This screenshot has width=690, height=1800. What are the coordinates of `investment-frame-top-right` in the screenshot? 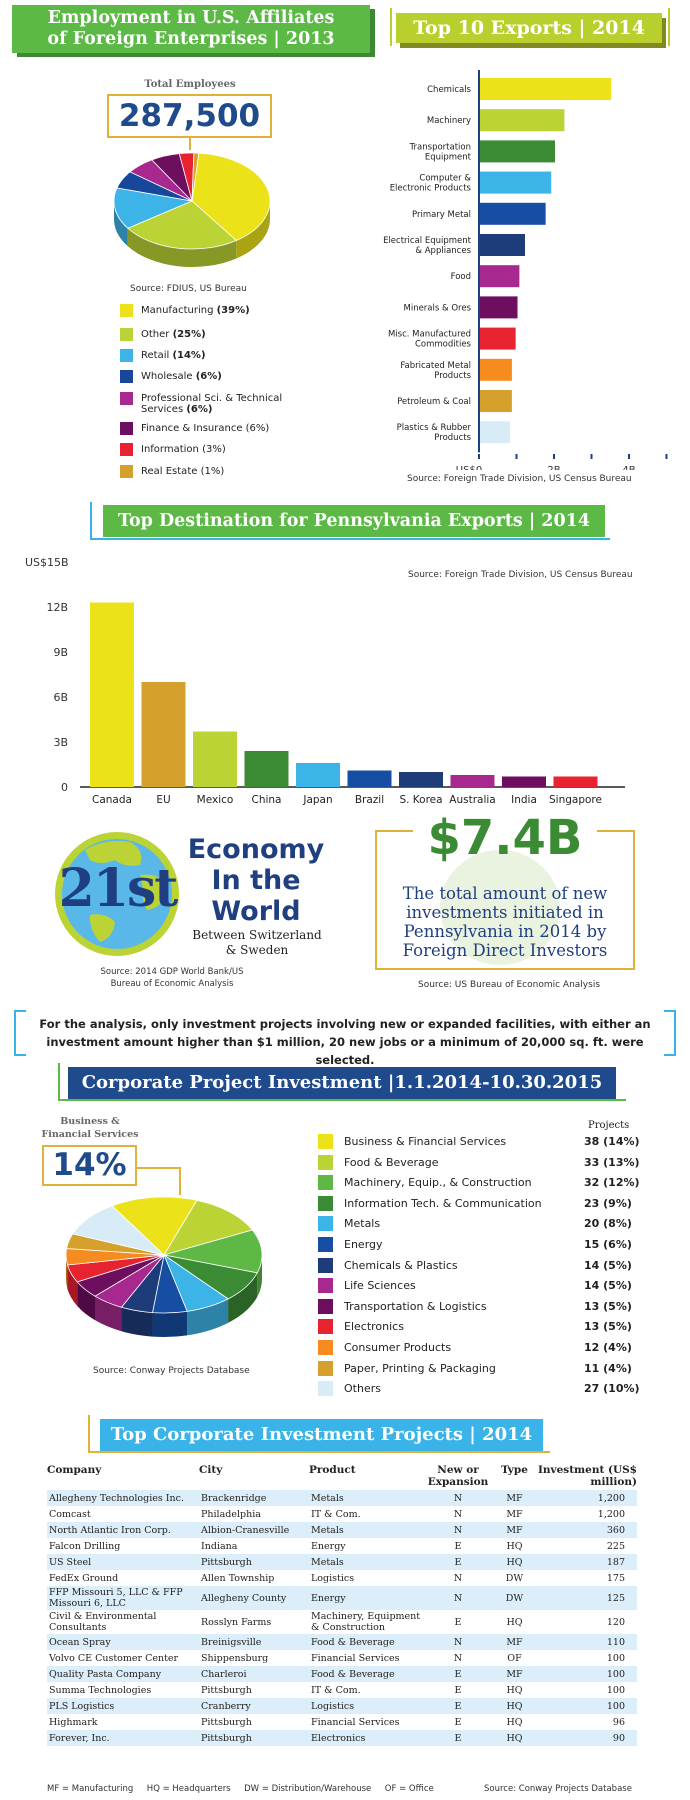 It's located at (616, 831).